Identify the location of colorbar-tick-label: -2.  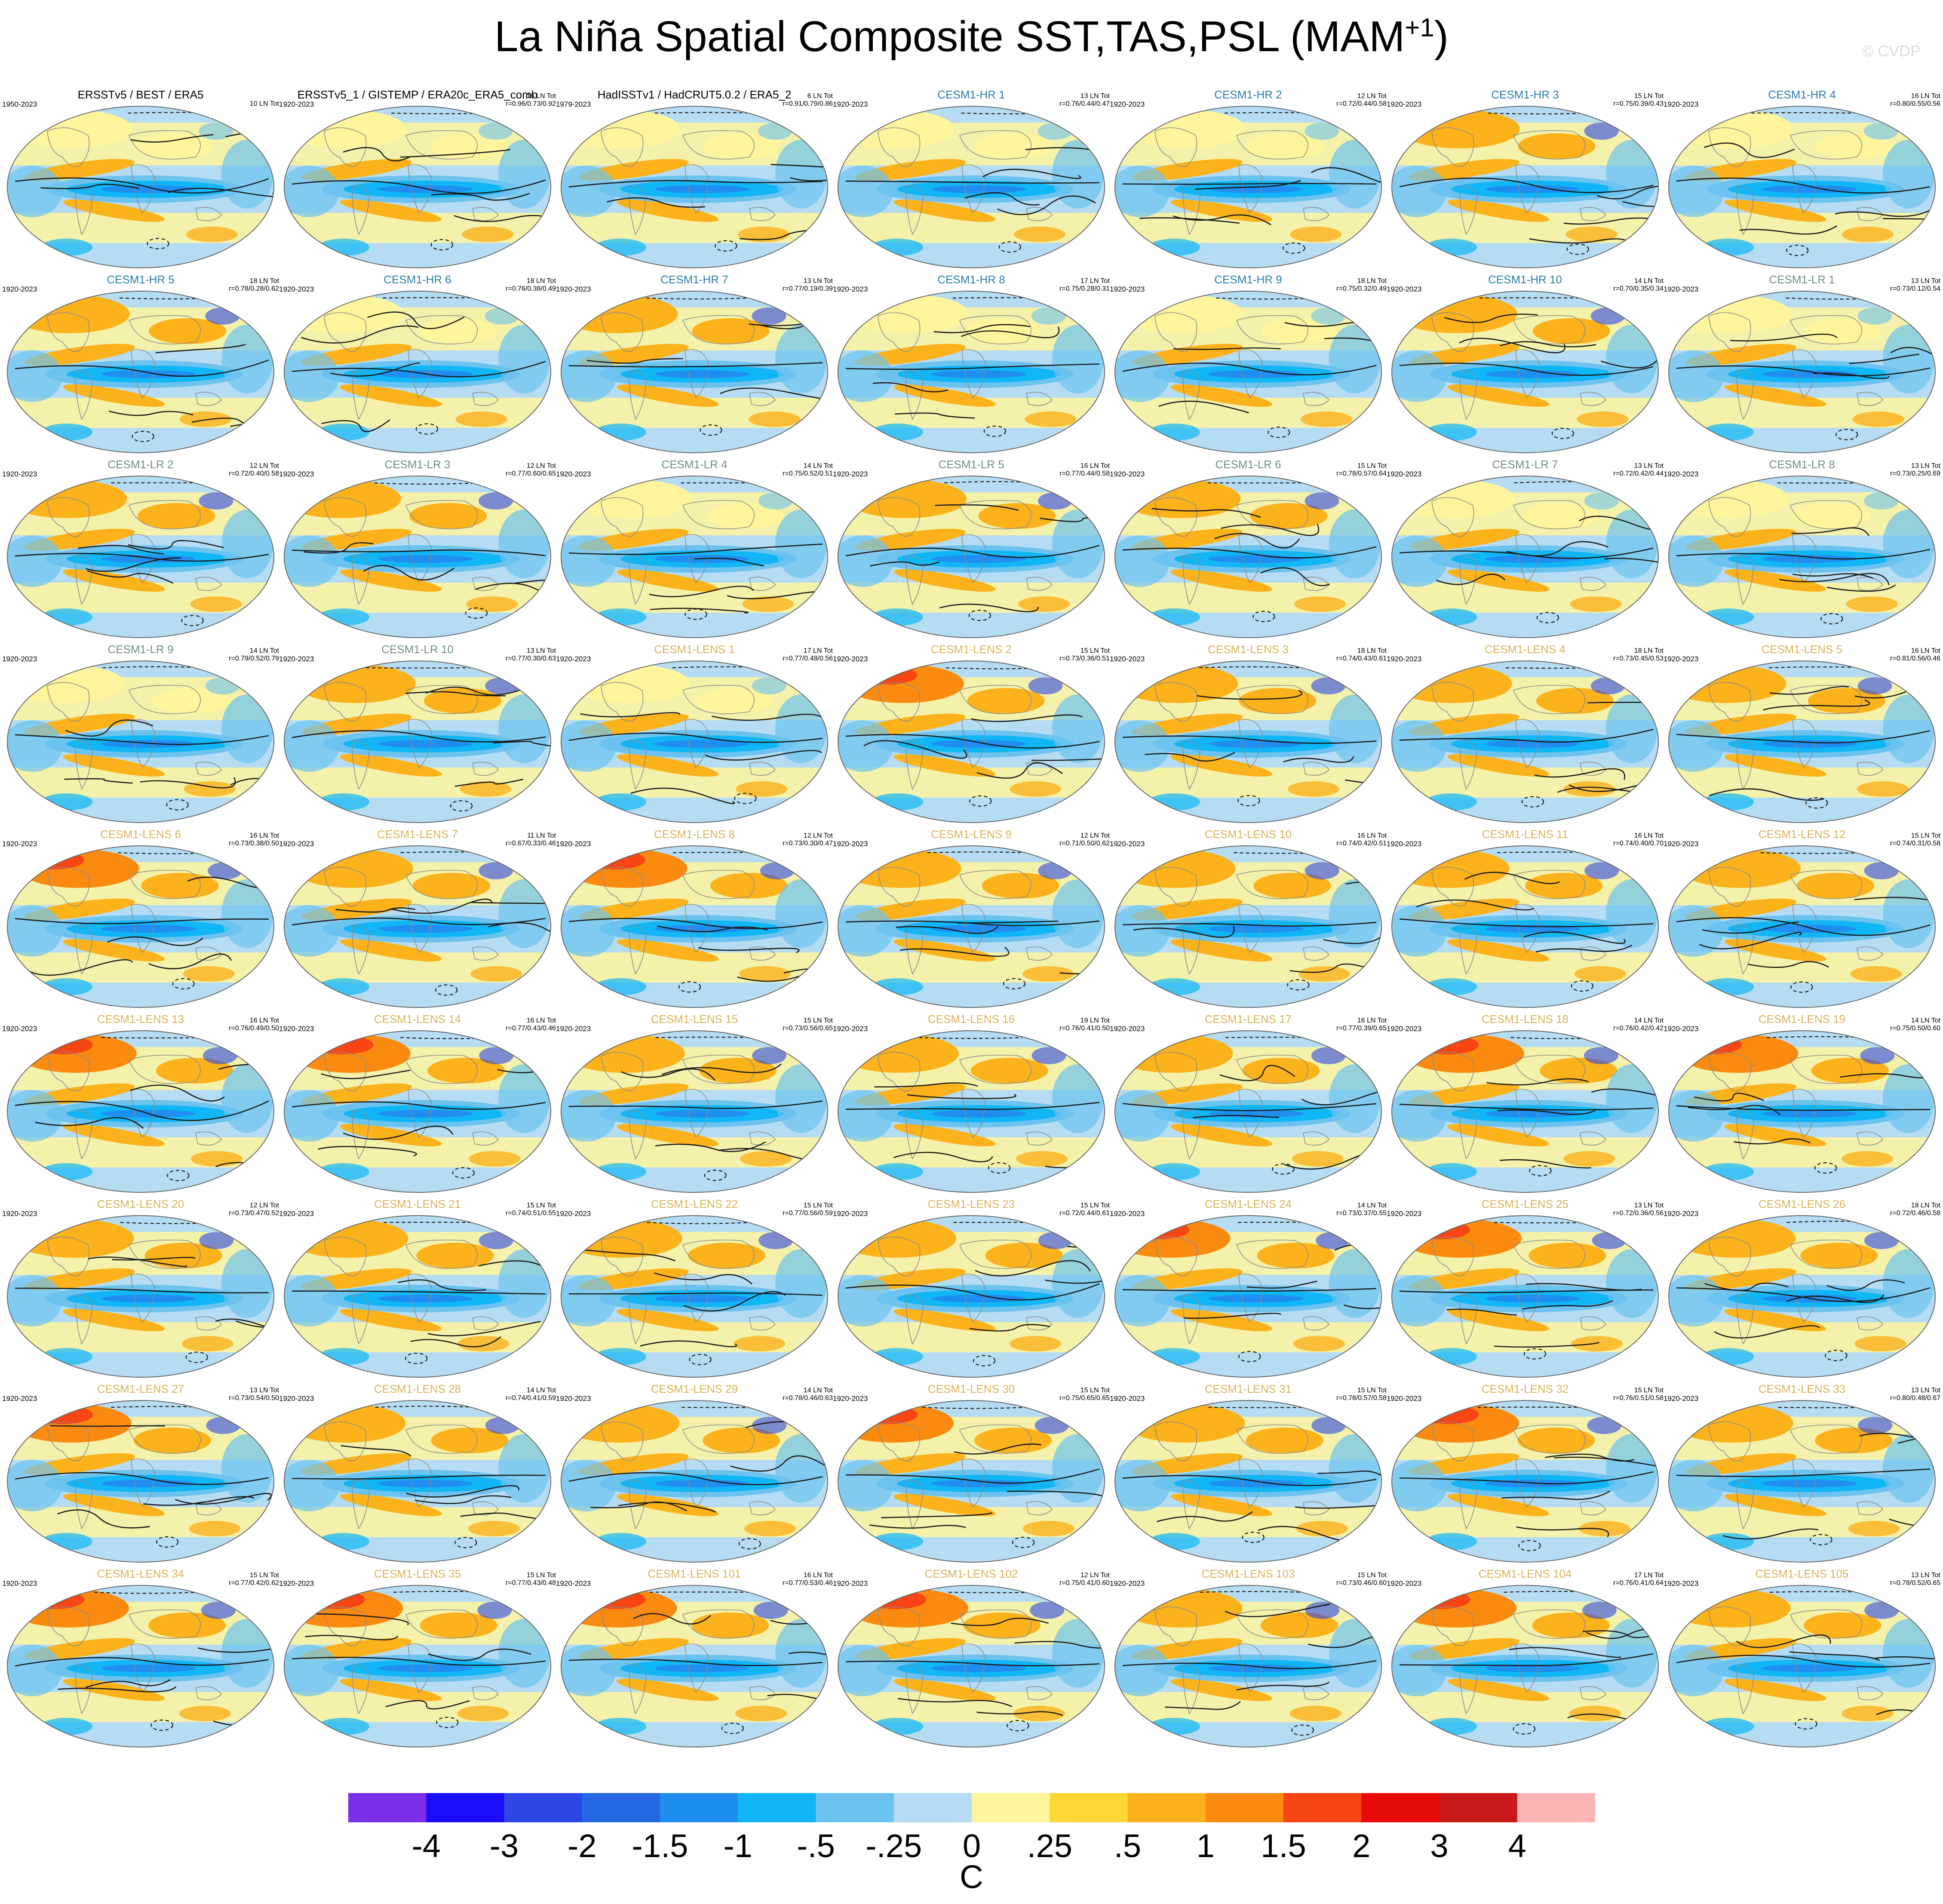
(582, 1846).